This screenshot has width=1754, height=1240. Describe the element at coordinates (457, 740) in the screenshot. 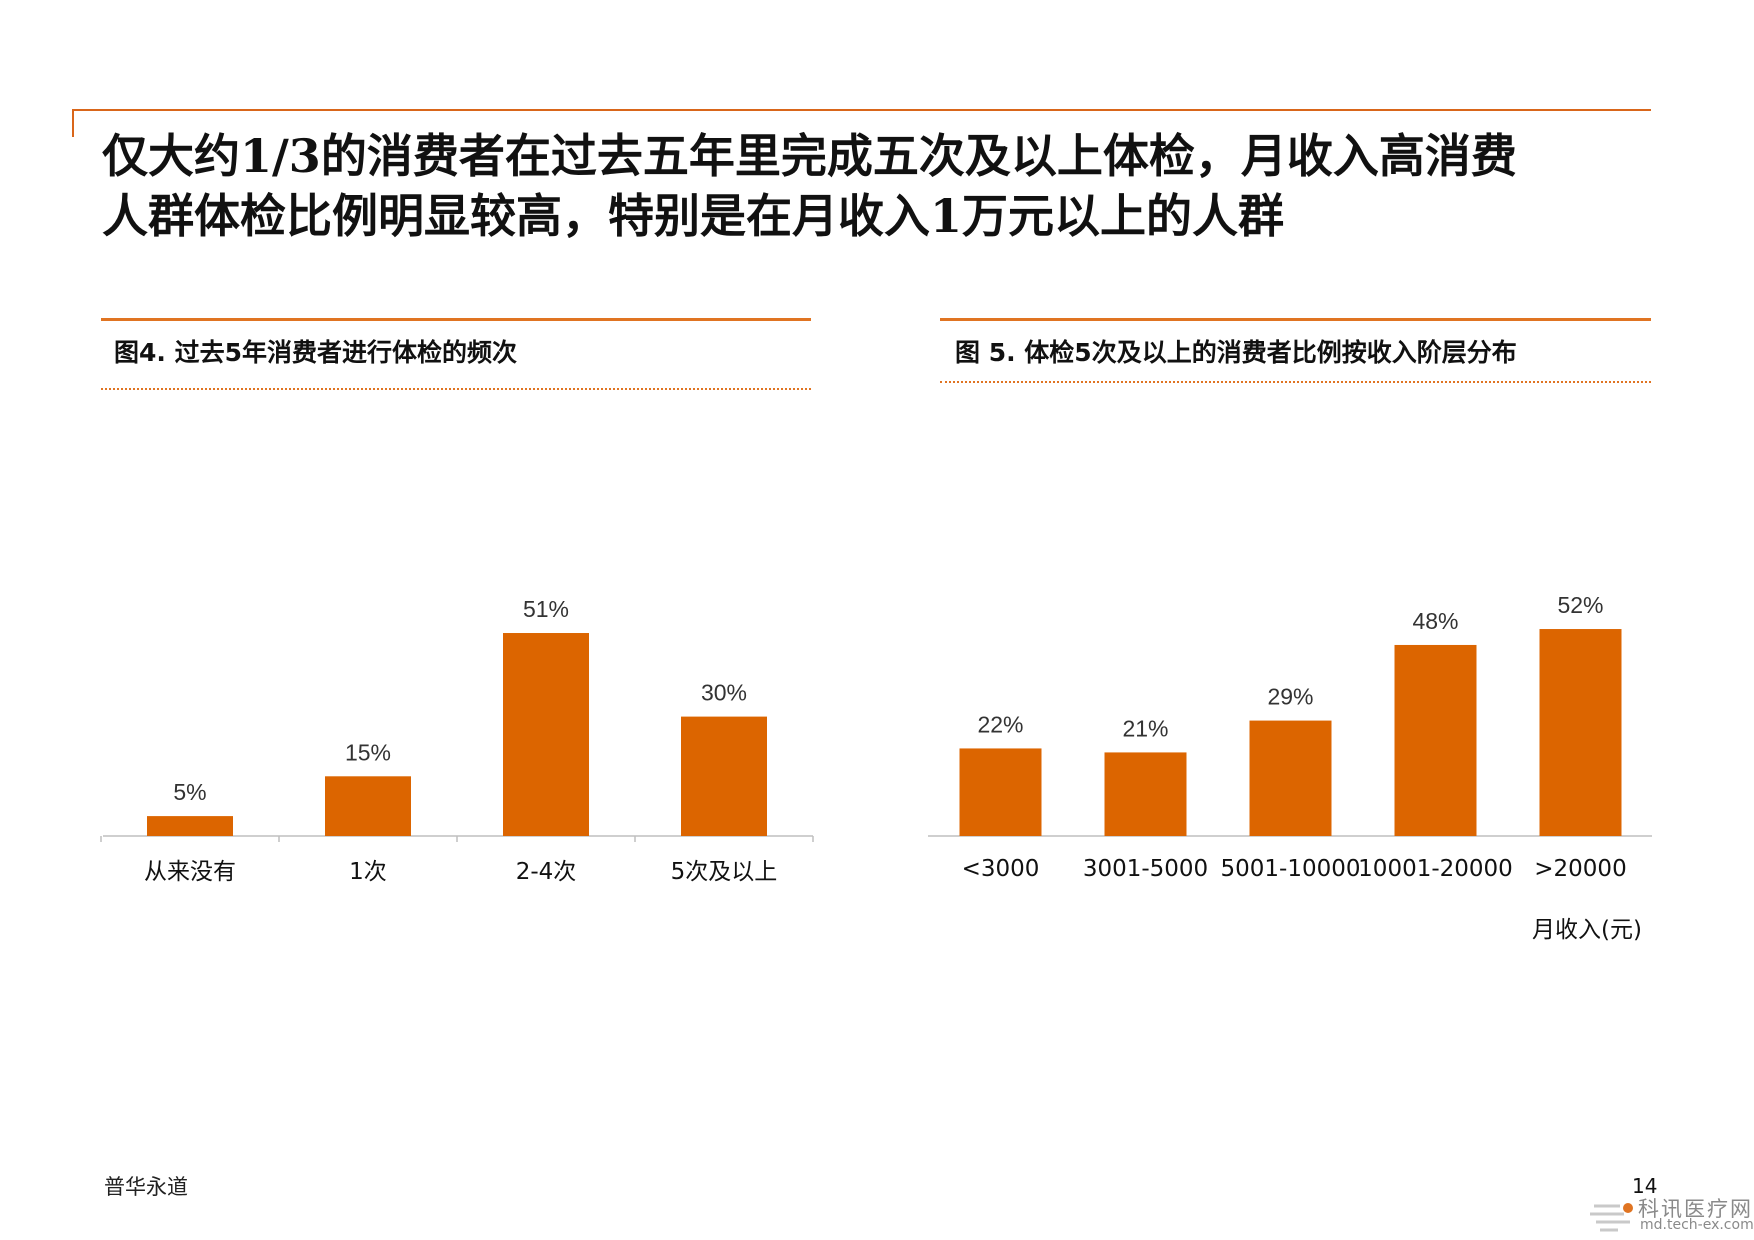

I see `chart1-plot: 5% 从来没有 15% 1次 51% 2-4次 30% 5次及以上` at that location.